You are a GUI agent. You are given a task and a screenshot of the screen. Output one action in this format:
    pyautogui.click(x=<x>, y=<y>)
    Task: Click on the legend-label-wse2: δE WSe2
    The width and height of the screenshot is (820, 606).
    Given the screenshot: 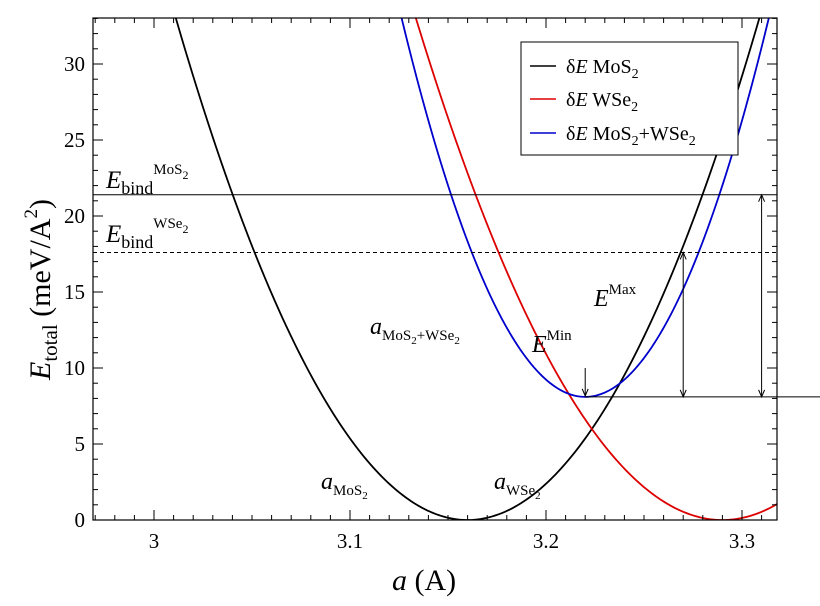 What is the action you would take?
    pyautogui.click(x=602, y=102)
    